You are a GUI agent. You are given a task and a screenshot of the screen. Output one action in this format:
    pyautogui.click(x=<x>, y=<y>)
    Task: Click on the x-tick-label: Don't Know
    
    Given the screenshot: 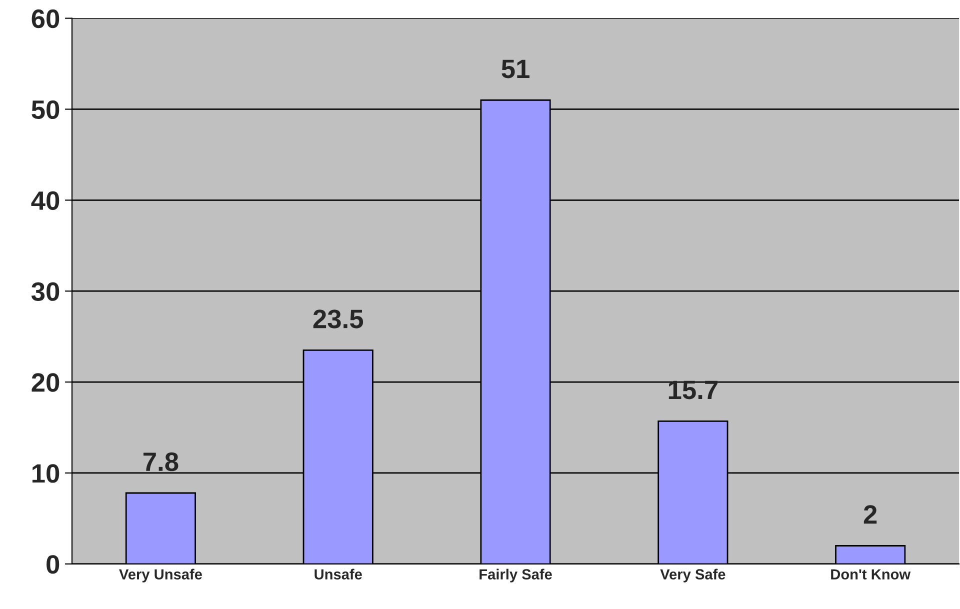 What is the action you would take?
    pyautogui.click(x=871, y=574)
    